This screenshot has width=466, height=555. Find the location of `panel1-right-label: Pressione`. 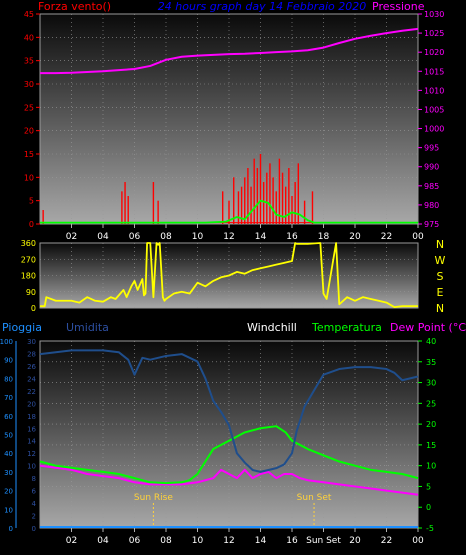

panel1-right-label: Pressione is located at coordinates (398, 6).